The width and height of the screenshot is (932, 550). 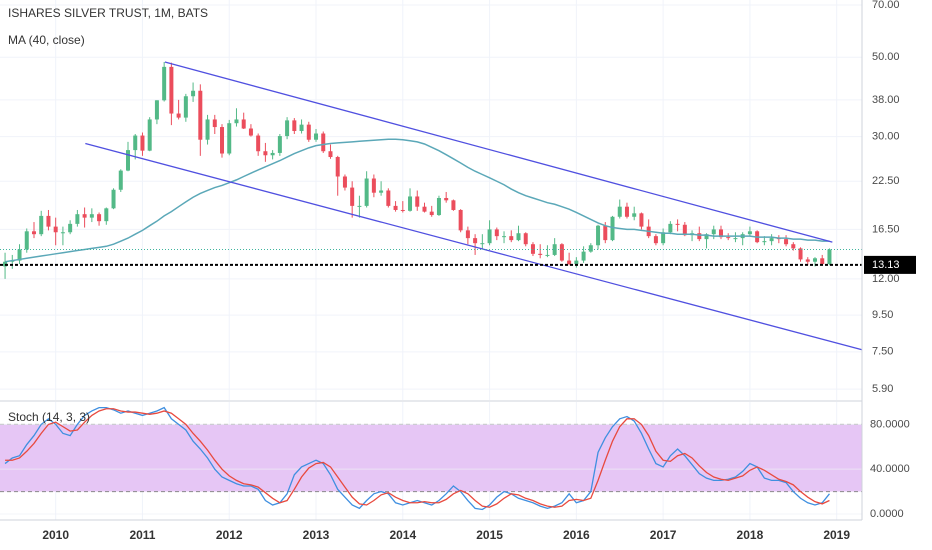 I want to click on x-tick-label: 2013, so click(x=316, y=535).